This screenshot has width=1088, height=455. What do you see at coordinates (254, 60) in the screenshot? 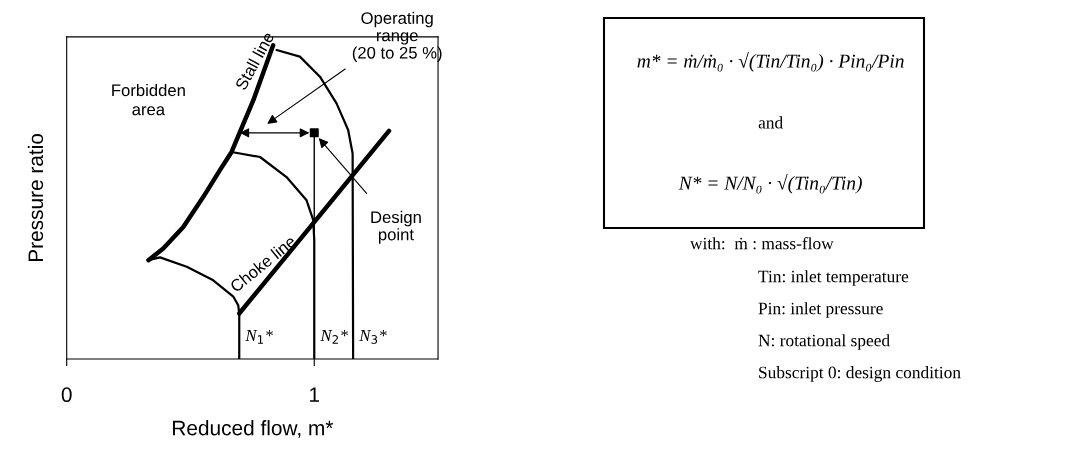
I see `text: Stall line` at bounding box center [254, 60].